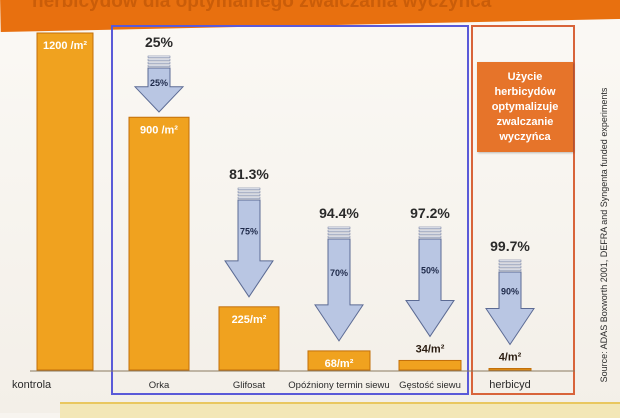 Image resolution: width=620 pixels, height=418 pixels. Describe the element at coordinates (249, 385) in the screenshot. I see `category-label-2: Glifosat` at that location.